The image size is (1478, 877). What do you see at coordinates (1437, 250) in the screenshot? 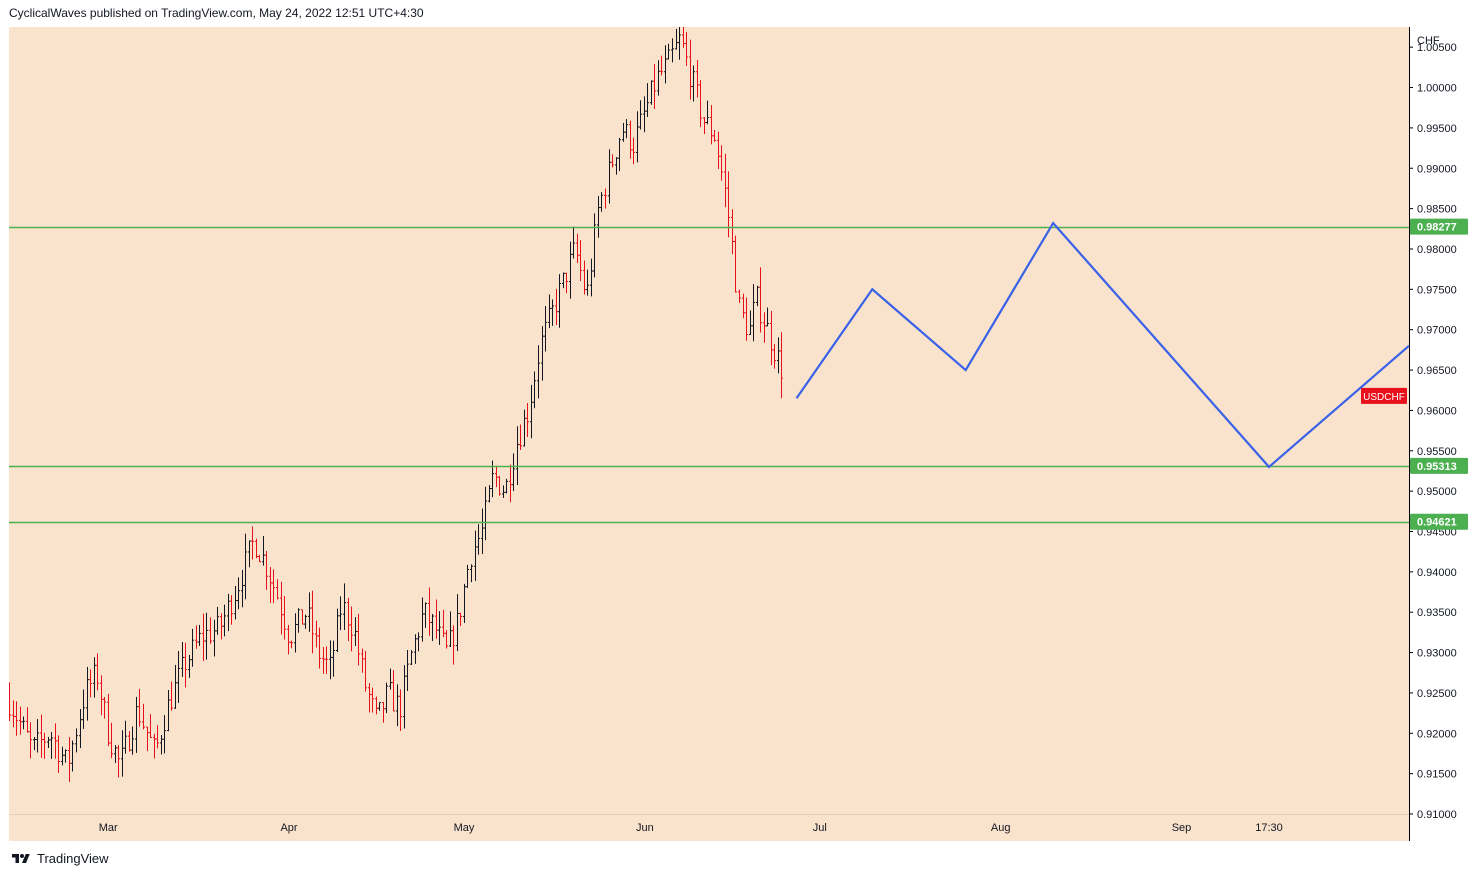
I see `price-tick-label: 0.98000` at bounding box center [1437, 250].